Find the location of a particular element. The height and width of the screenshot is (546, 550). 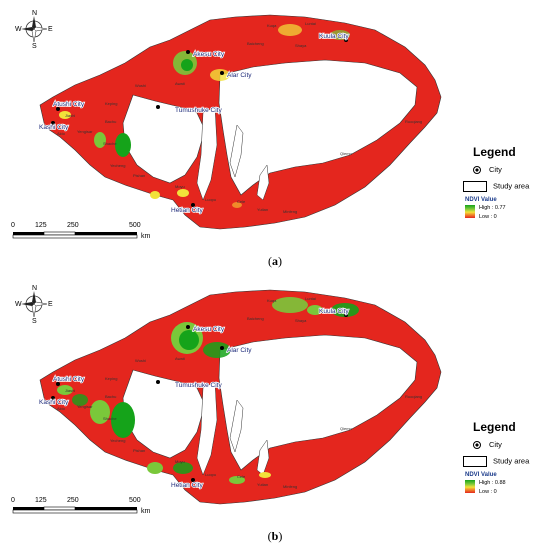

svg-text: Kuqa is located at coordinates (272, 300).